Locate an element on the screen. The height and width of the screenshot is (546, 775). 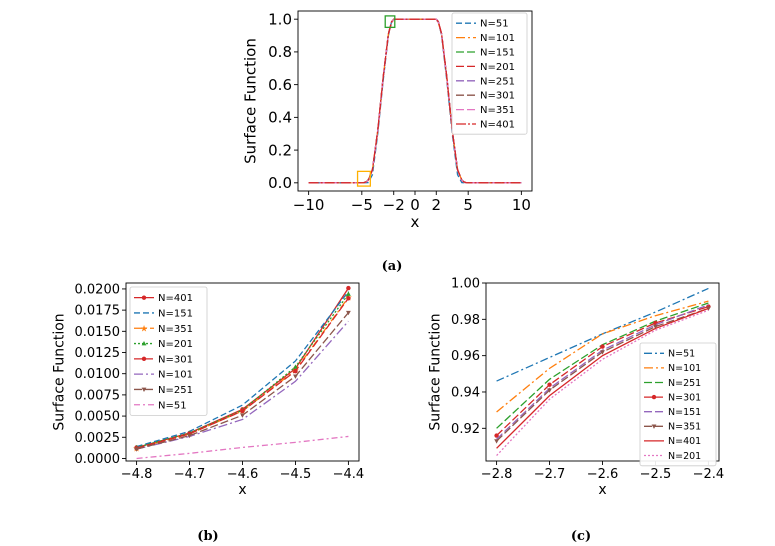
y-tick-label: 0.8 is located at coordinates (280, 52).